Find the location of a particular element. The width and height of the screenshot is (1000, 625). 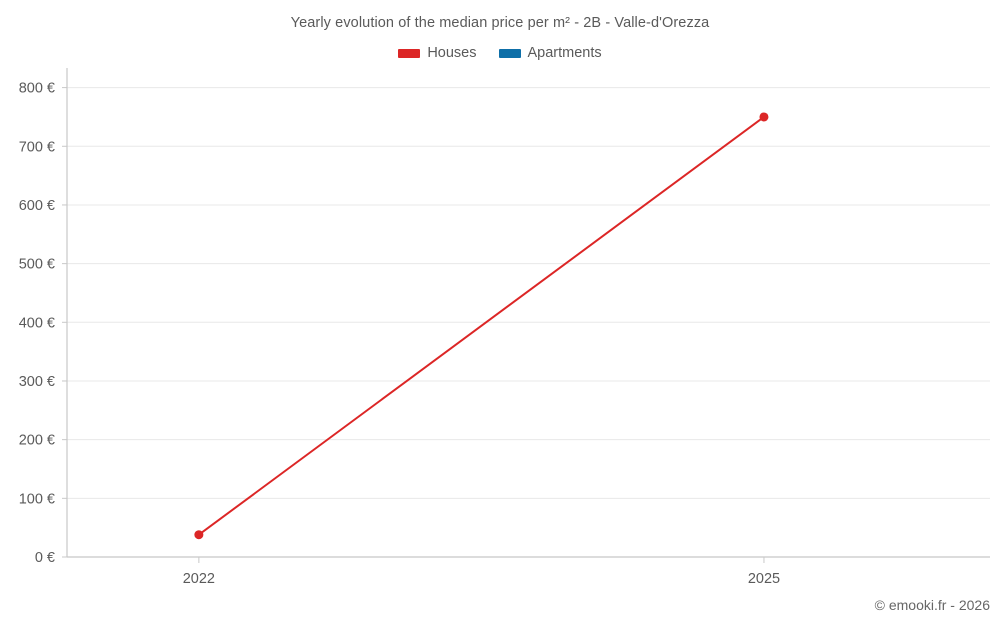

y-tick-label: 100 € is located at coordinates (37, 499).